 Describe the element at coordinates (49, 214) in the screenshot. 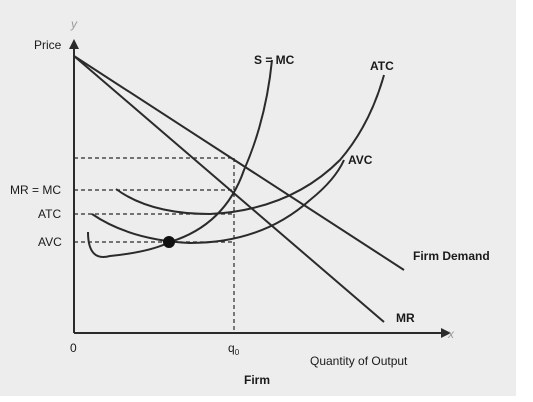

I see `price-label-atc: ATC` at that location.